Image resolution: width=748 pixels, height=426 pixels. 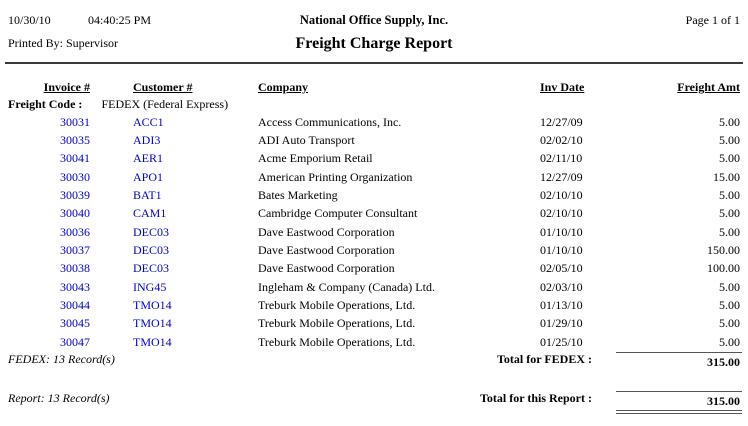 I want to click on page-title: Freight Charge Report, so click(x=374, y=43).